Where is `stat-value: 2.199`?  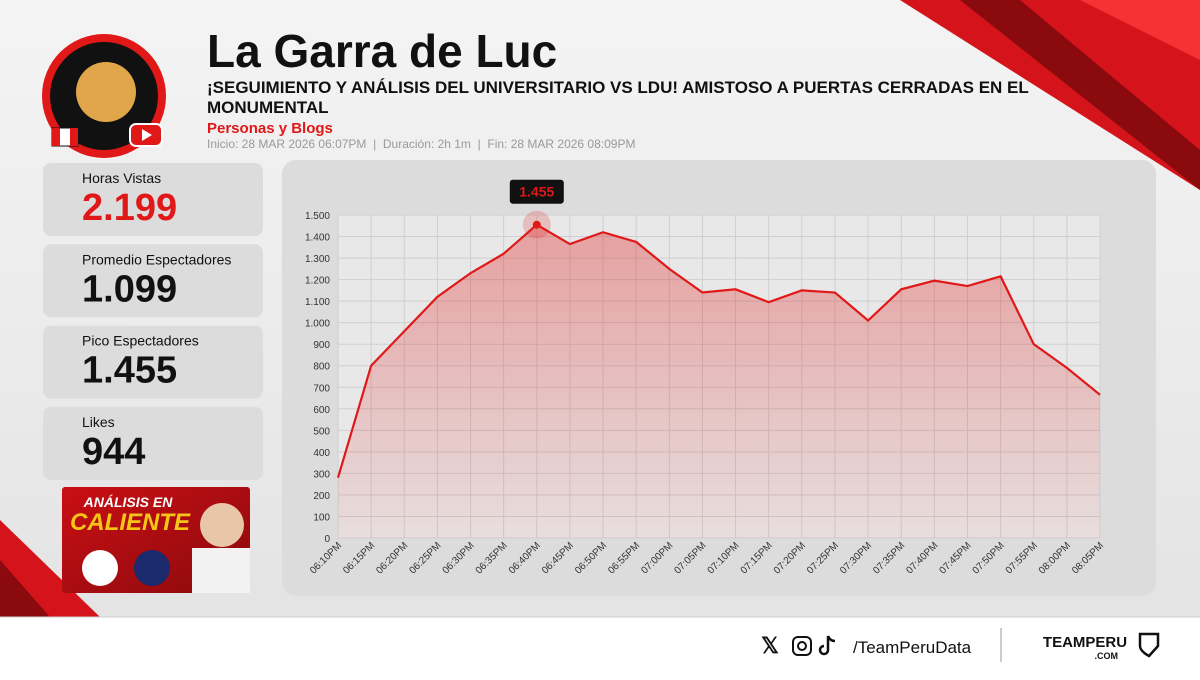 stat-value: 2.199 is located at coordinates (129, 208).